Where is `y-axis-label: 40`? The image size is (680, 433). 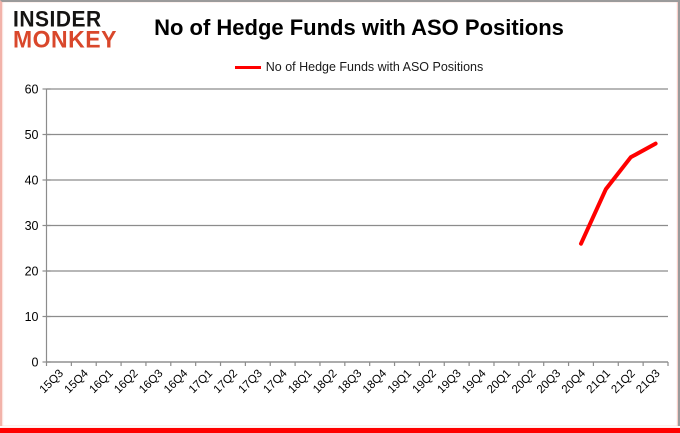 y-axis-label: 40 is located at coordinates (32, 181).